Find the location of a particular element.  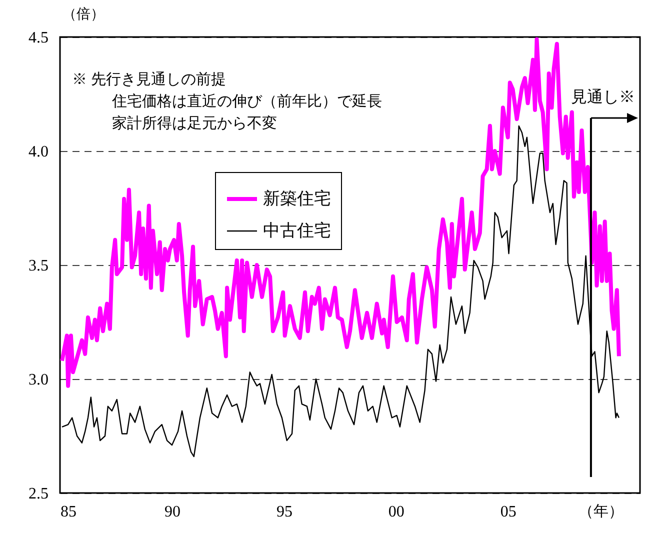

x-tick-label: 00 is located at coordinates (396, 512).